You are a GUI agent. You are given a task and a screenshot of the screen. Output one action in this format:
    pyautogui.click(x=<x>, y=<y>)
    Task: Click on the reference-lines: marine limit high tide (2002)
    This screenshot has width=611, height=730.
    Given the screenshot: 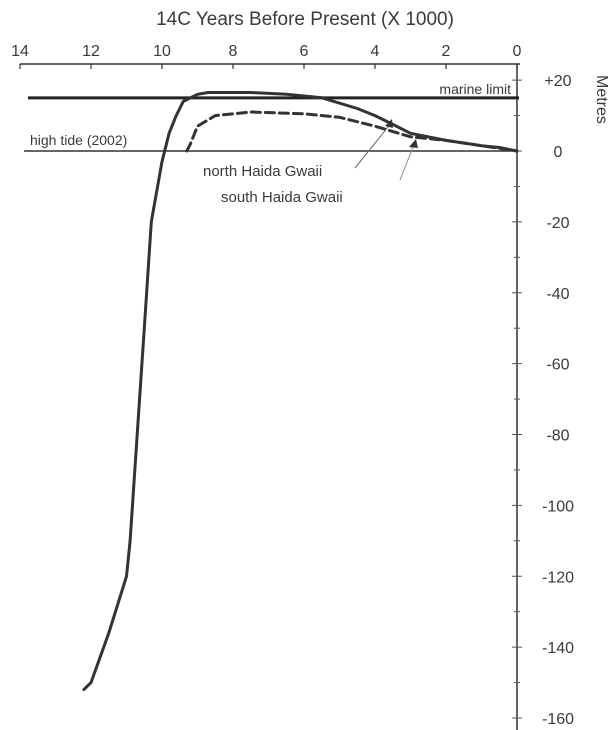 What is the action you would take?
    pyautogui.click(x=271, y=116)
    